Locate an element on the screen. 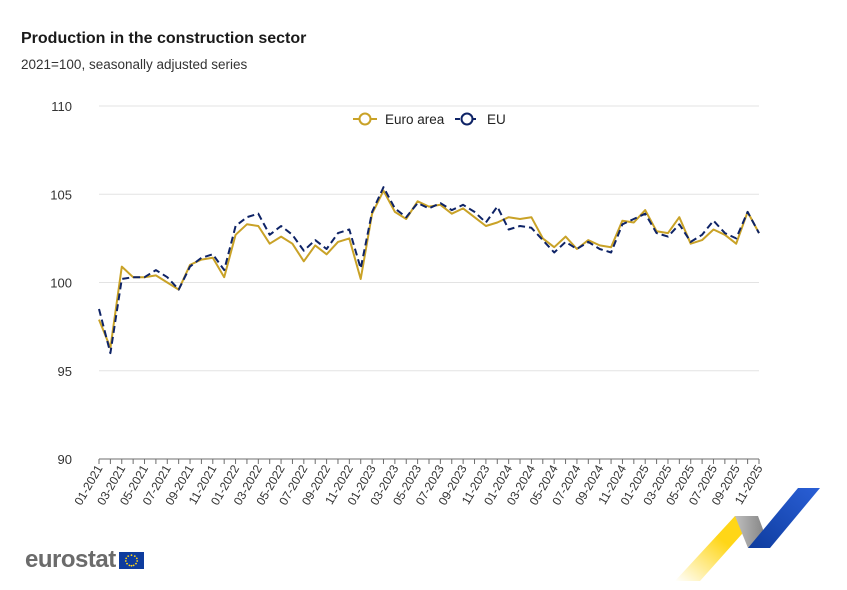  y-tick-label: 100 is located at coordinates (61, 283).